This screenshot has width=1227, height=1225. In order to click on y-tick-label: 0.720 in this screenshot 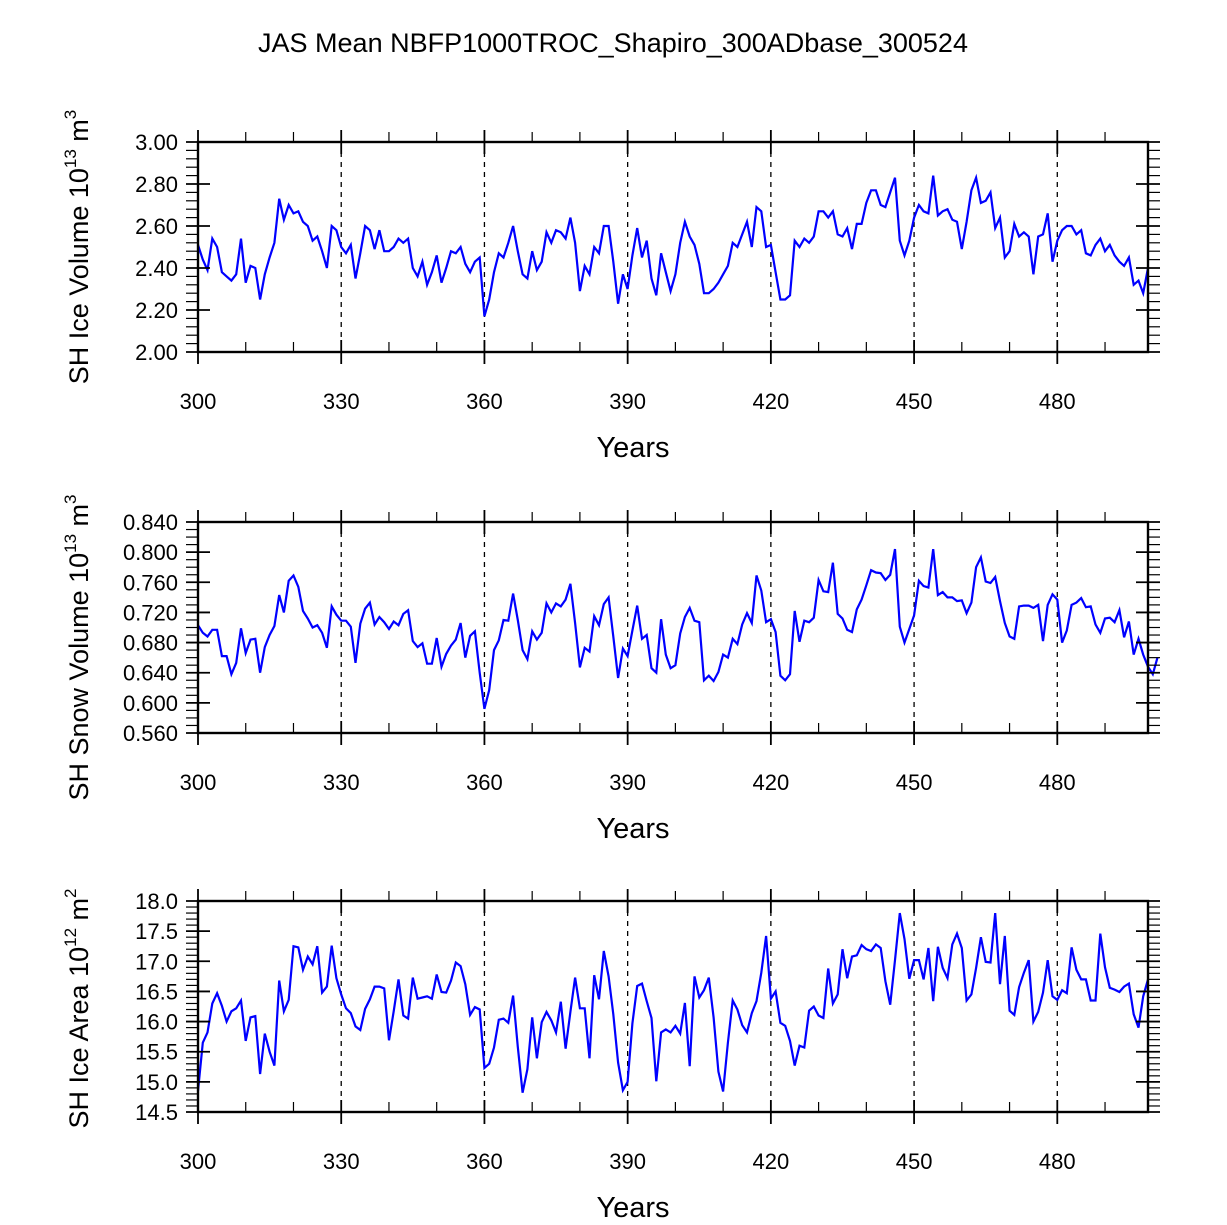, I will do `click(150, 612)`.